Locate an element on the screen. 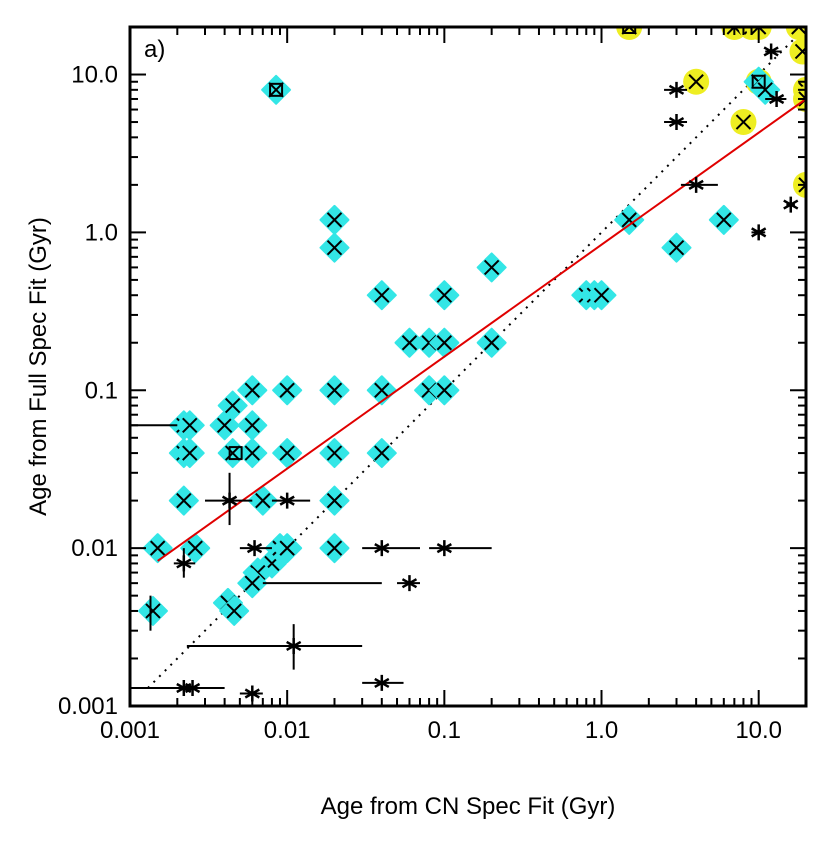 The width and height of the screenshot is (830, 843). y-tick-label-3: 1.0 is located at coordinates (101, 232).